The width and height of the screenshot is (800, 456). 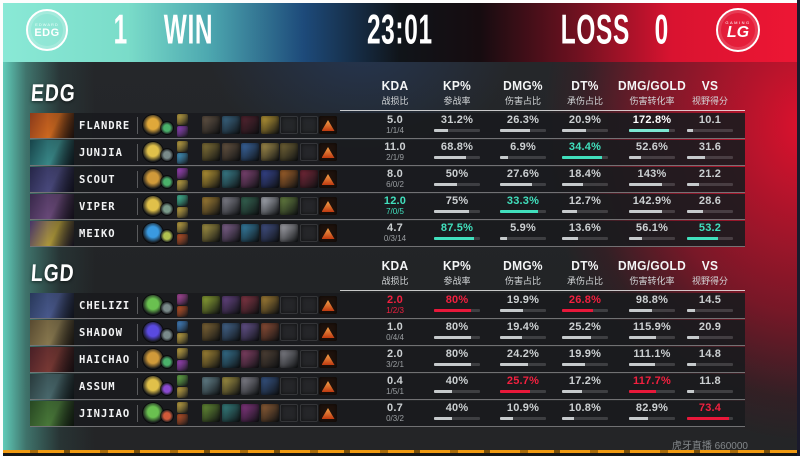 I want to click on bottom-gold-bar, so click(x=400, y=451).